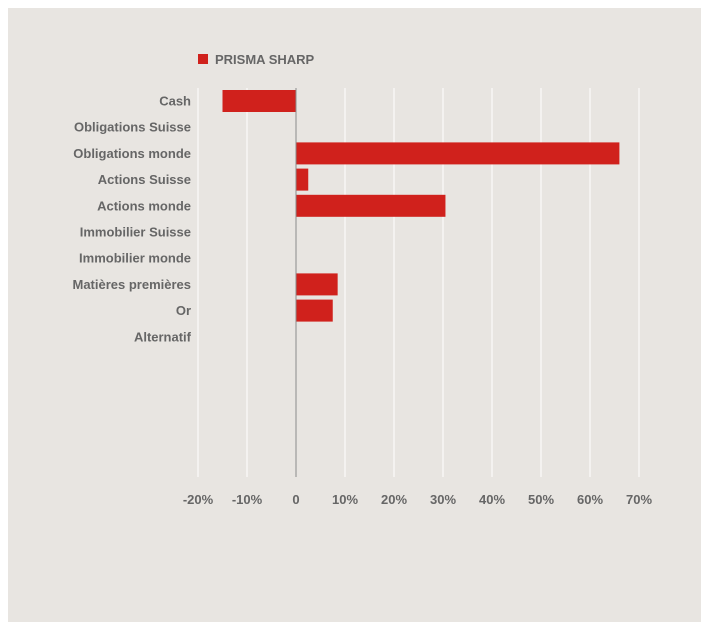 Image resolution: width=703 pixels, height=624 pixels. I want to click on x-tick-label: 50%, so click(541, 499).